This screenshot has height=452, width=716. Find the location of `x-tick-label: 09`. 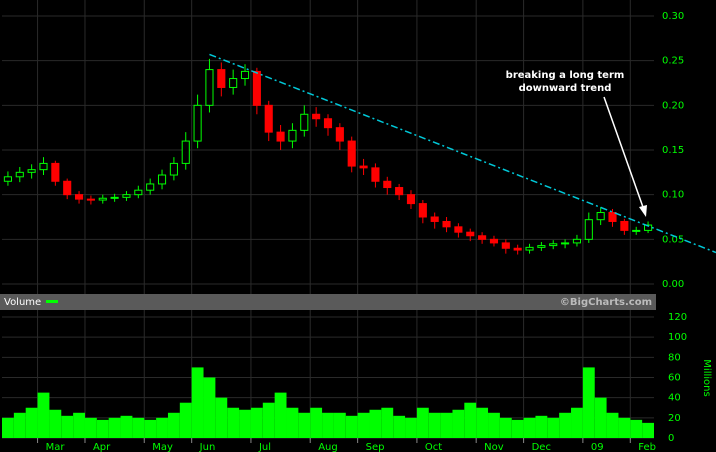

x-tick-label: 09 is located at coordinates (597, 447).